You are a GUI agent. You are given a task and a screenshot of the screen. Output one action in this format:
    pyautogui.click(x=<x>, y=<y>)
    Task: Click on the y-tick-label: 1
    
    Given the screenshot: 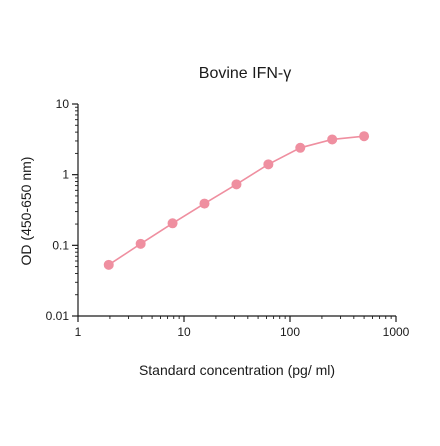 What is the action you would take?
    pyautogui.click(x=65, y=175)
    